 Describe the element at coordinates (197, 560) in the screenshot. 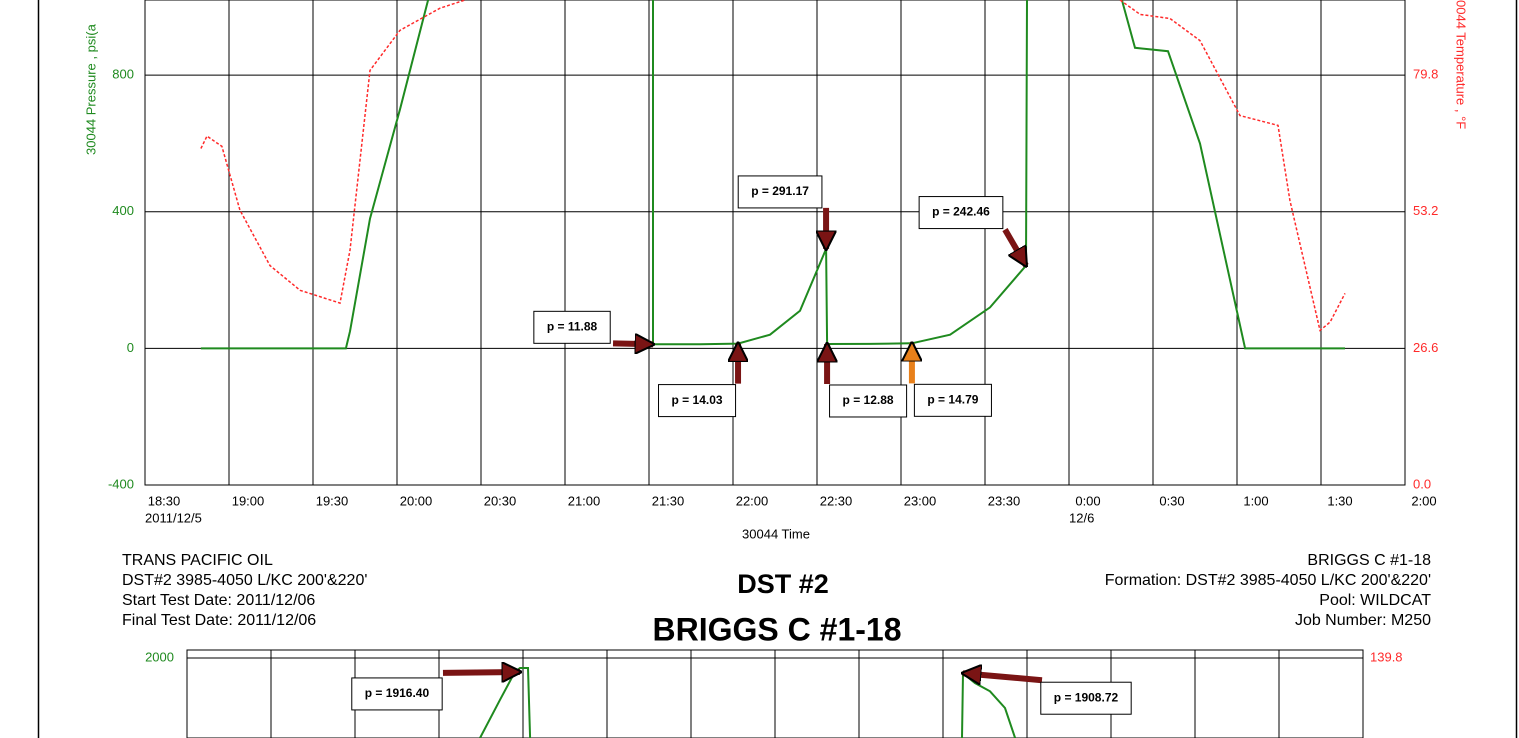

I see `header-text: TRANS PACIFIC OIL` at that location.